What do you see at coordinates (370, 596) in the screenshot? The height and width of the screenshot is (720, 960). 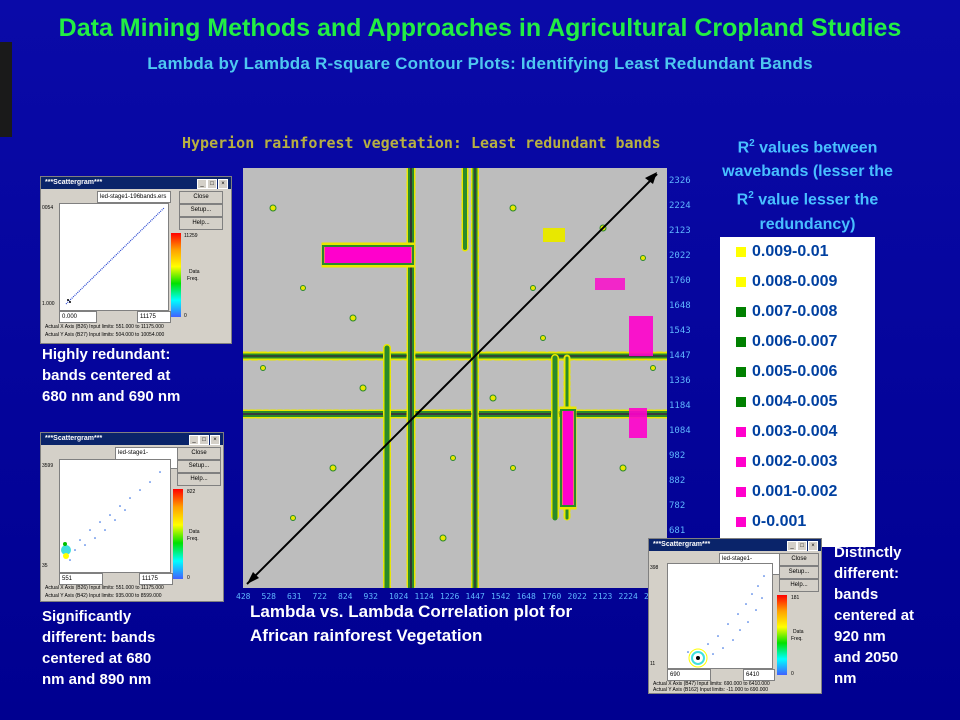 I see `x-tick-label: 932` at bounding box center [370, 596].